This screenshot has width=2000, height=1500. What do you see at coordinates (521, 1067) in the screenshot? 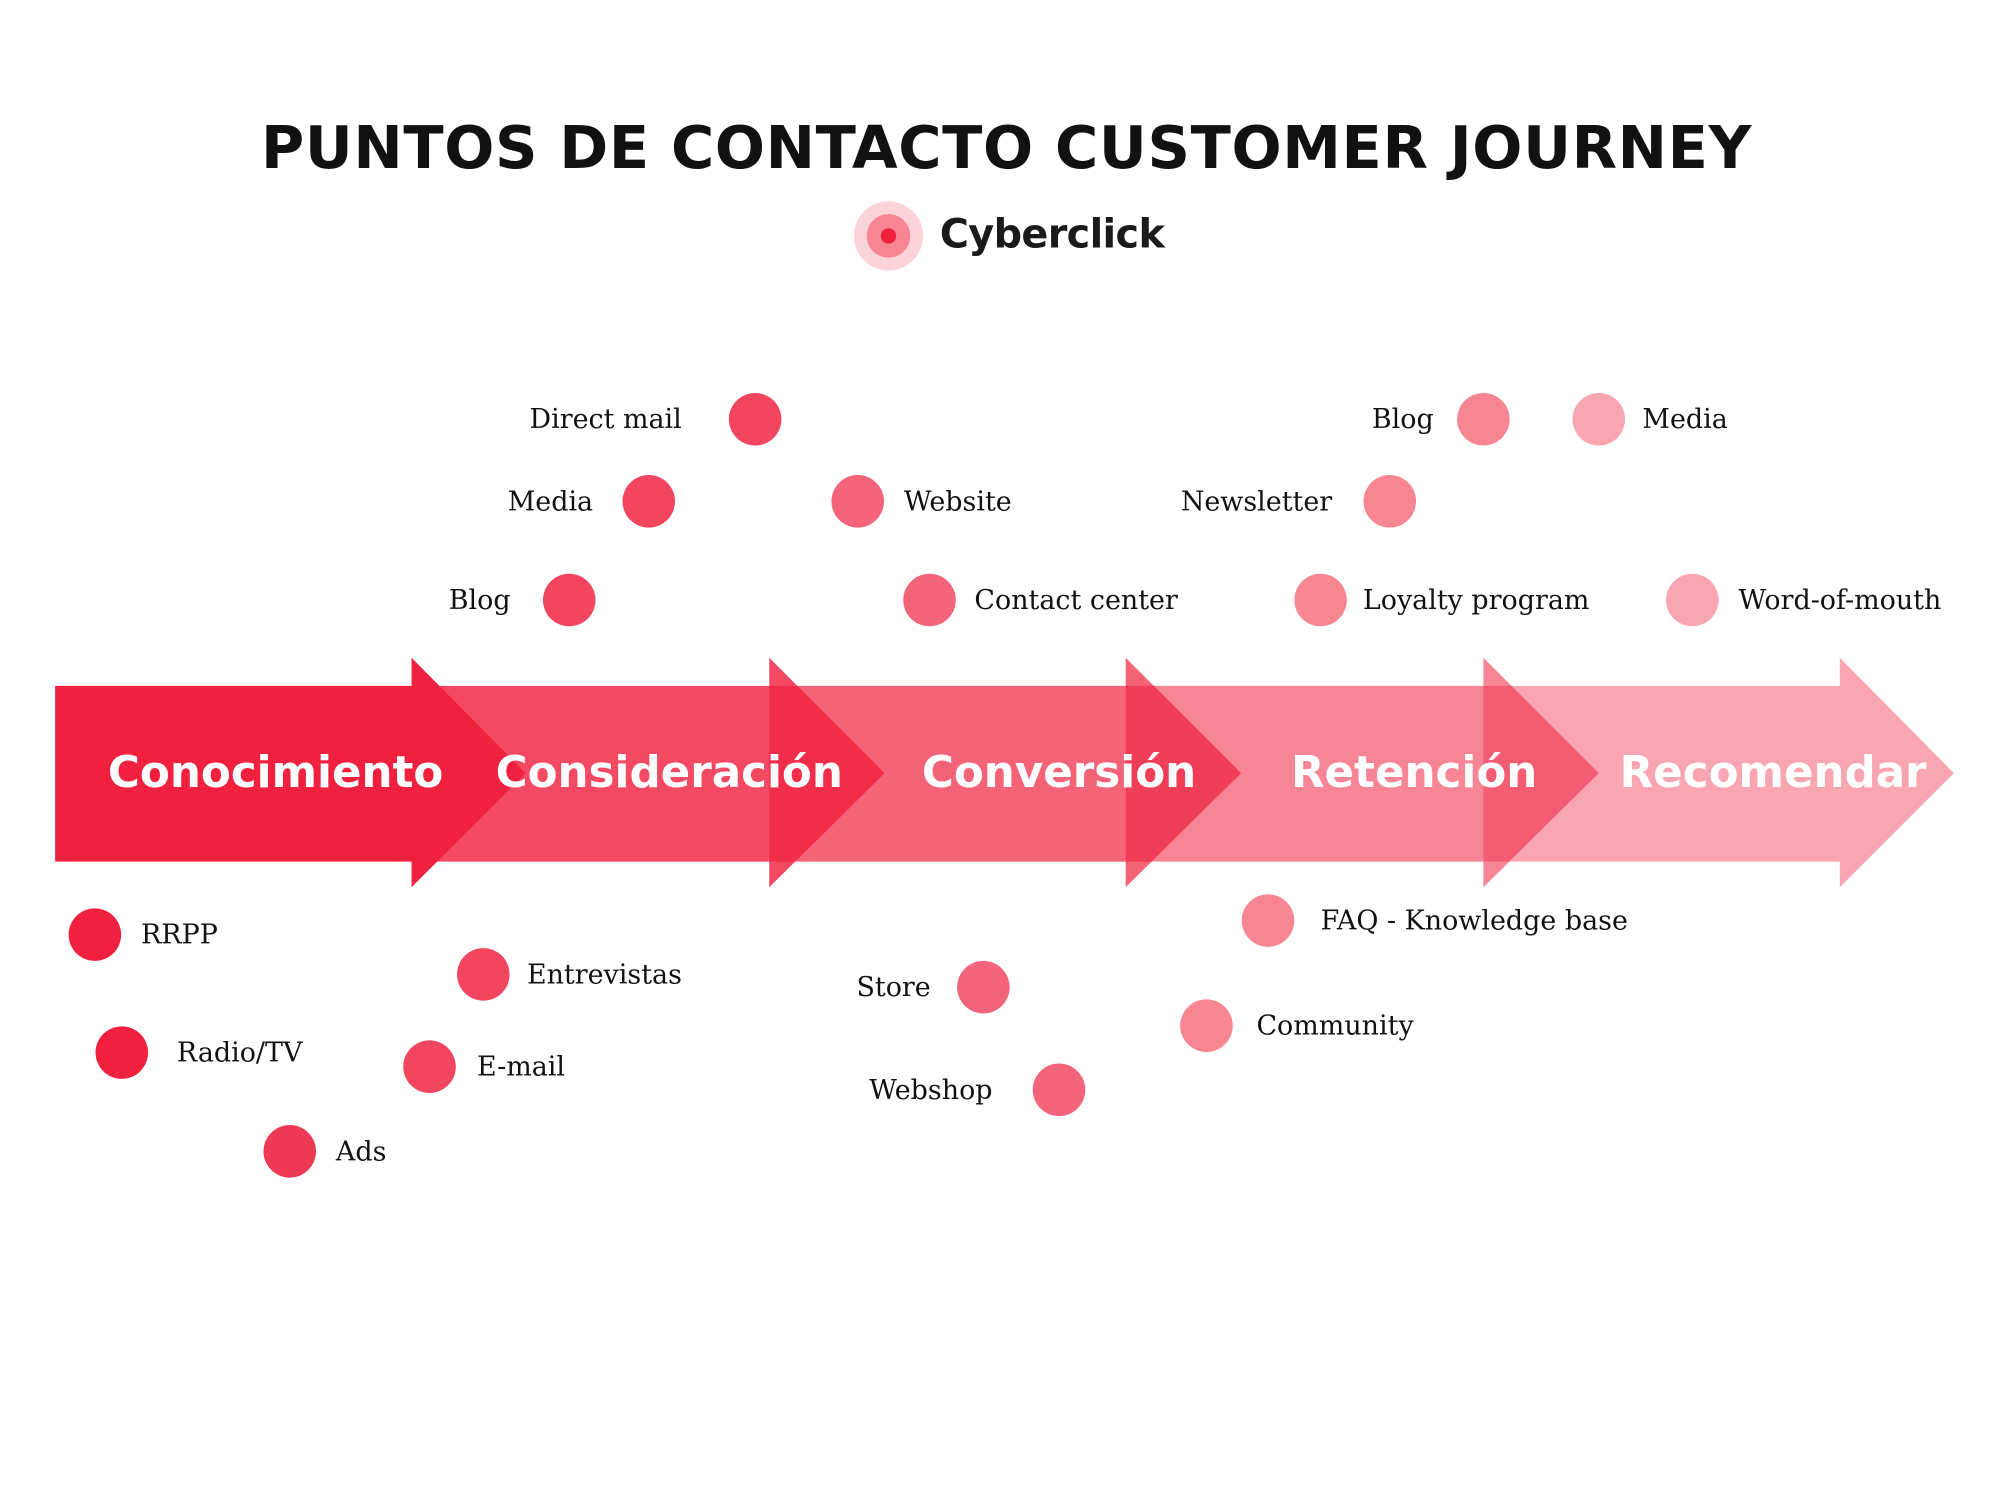
I see `touchpoint-label: E-mail` at bounding box center [521, 1067].